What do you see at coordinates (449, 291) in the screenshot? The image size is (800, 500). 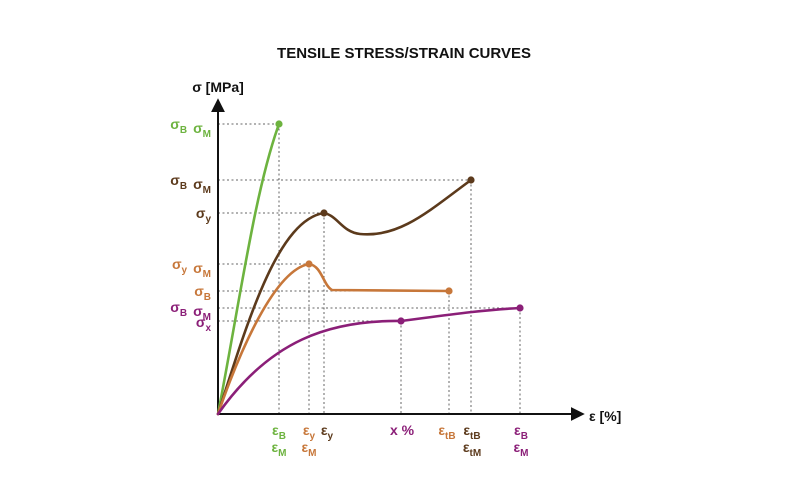 I see `point-orange-b` at bounding box center [449, 291].